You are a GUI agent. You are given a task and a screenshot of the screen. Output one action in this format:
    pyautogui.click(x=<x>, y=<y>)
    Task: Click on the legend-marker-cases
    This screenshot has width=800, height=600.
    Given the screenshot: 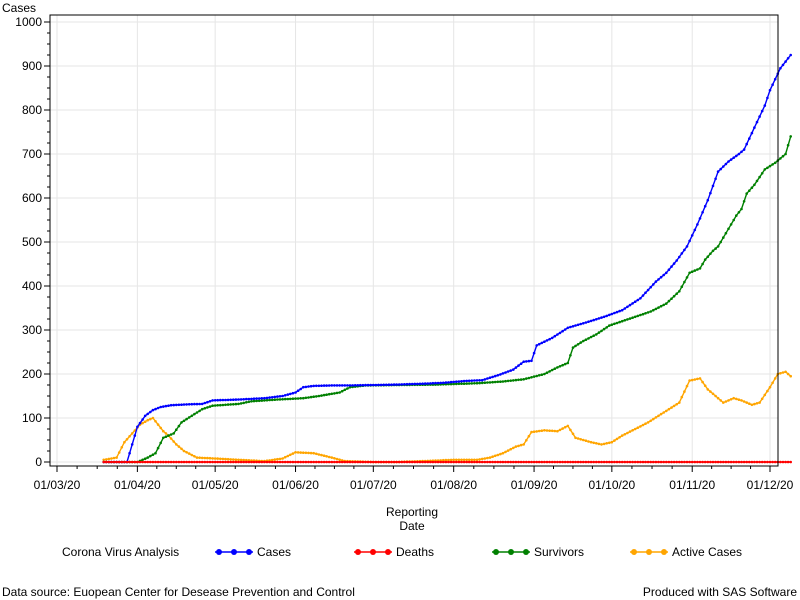 What is the action you would take?
    pyautogui.click(x=234, y=552)
    